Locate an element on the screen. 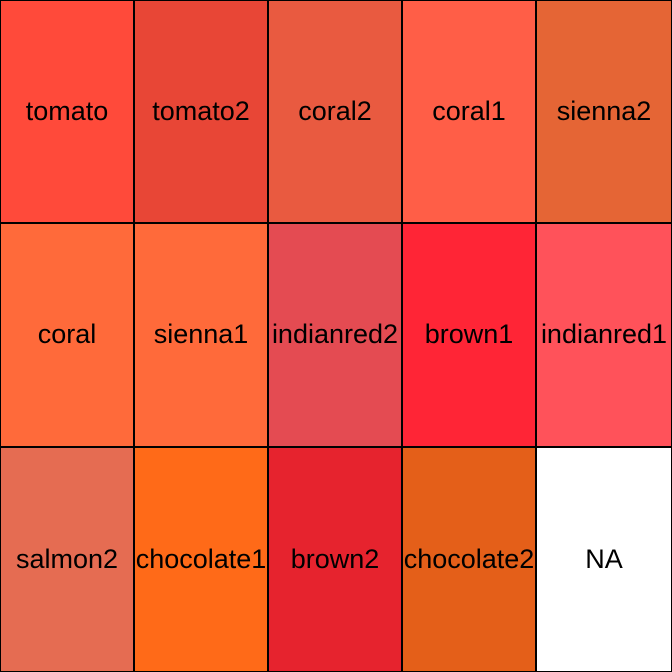 The width and height of the screenshot is (672, 672). swatch-label: coral is located at coordinates (67, 334).